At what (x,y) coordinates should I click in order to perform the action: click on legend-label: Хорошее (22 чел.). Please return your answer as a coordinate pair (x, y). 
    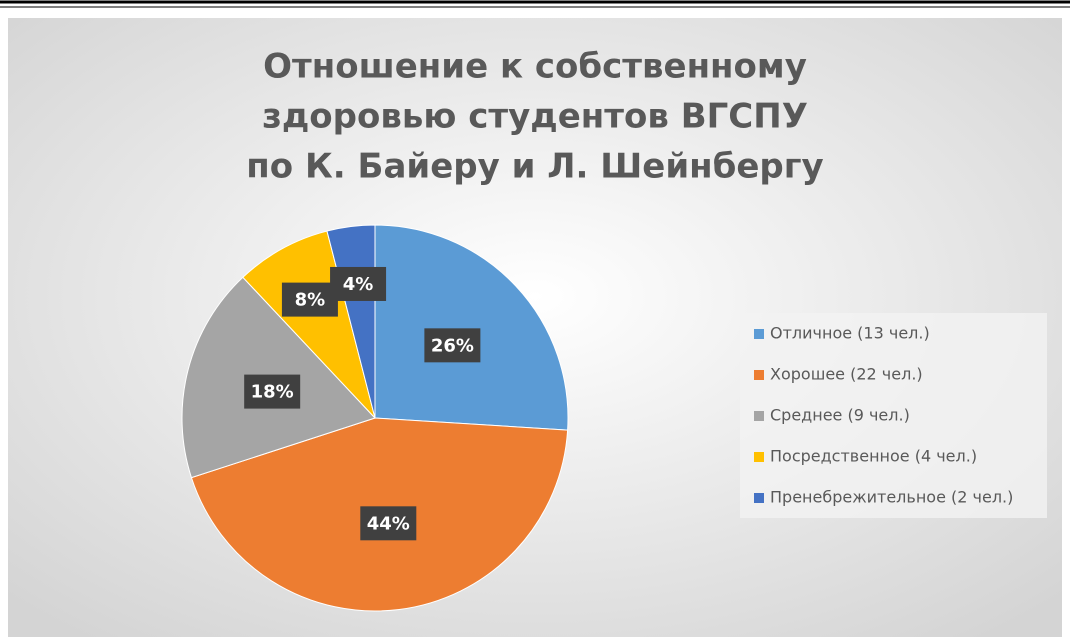
    Looking at the image, I should click on (846, 374).